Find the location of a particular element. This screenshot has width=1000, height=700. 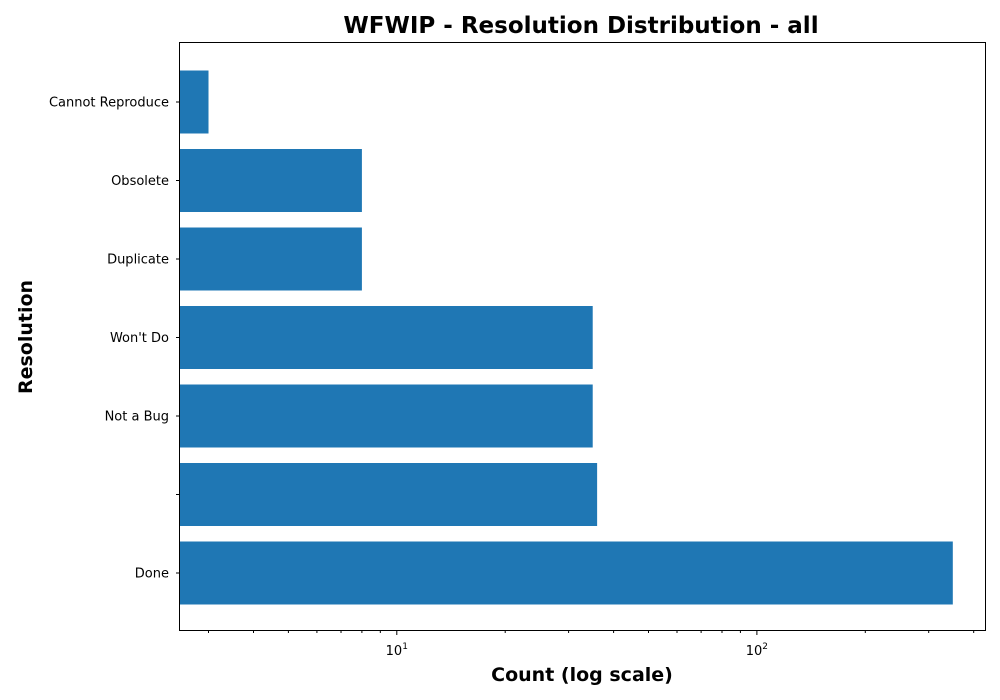

y-tick-label: Cannot Reproduce is located at coordinates (109, 103).